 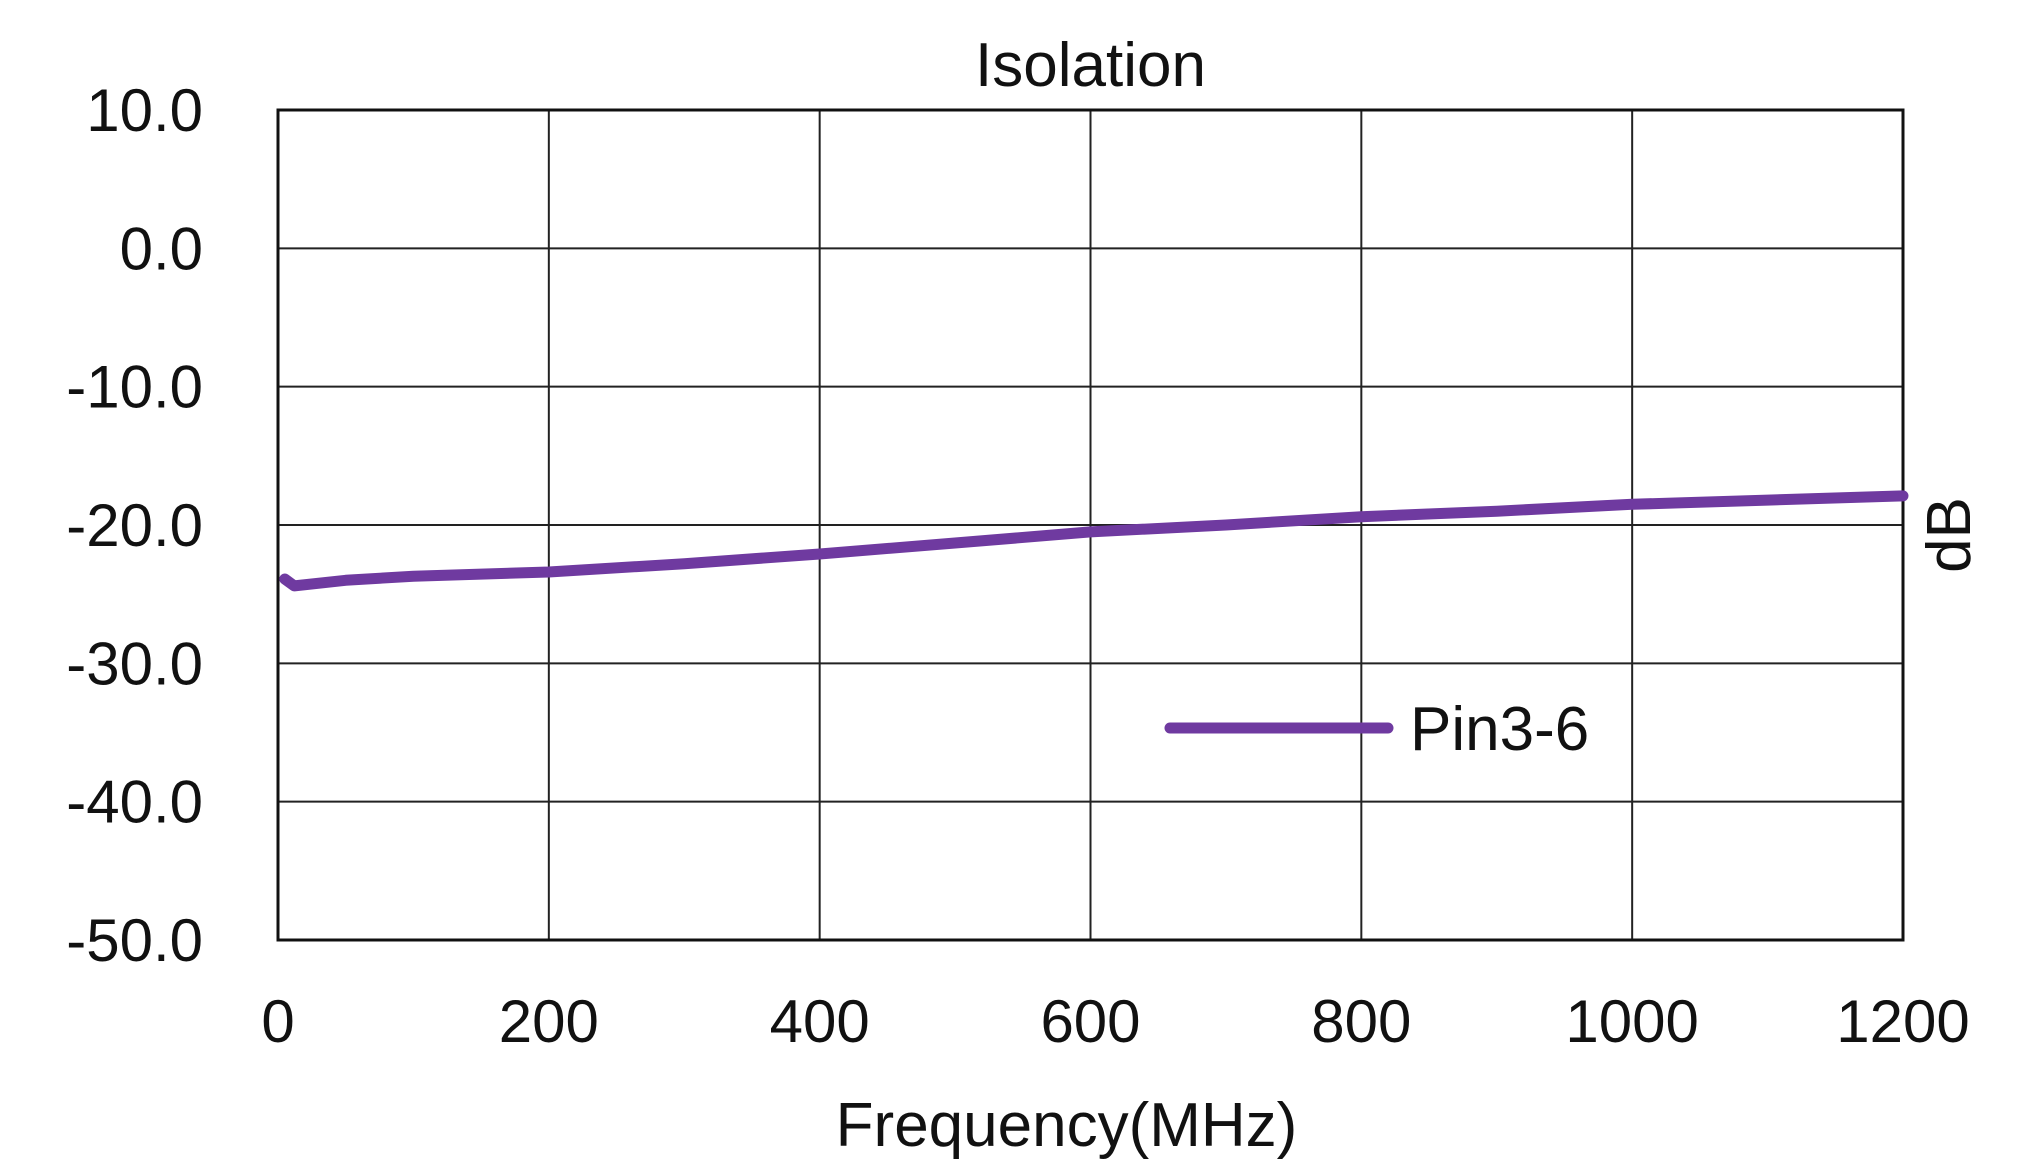 I want to click on y-tick-label: -10.0, so click(x=134, y=387).